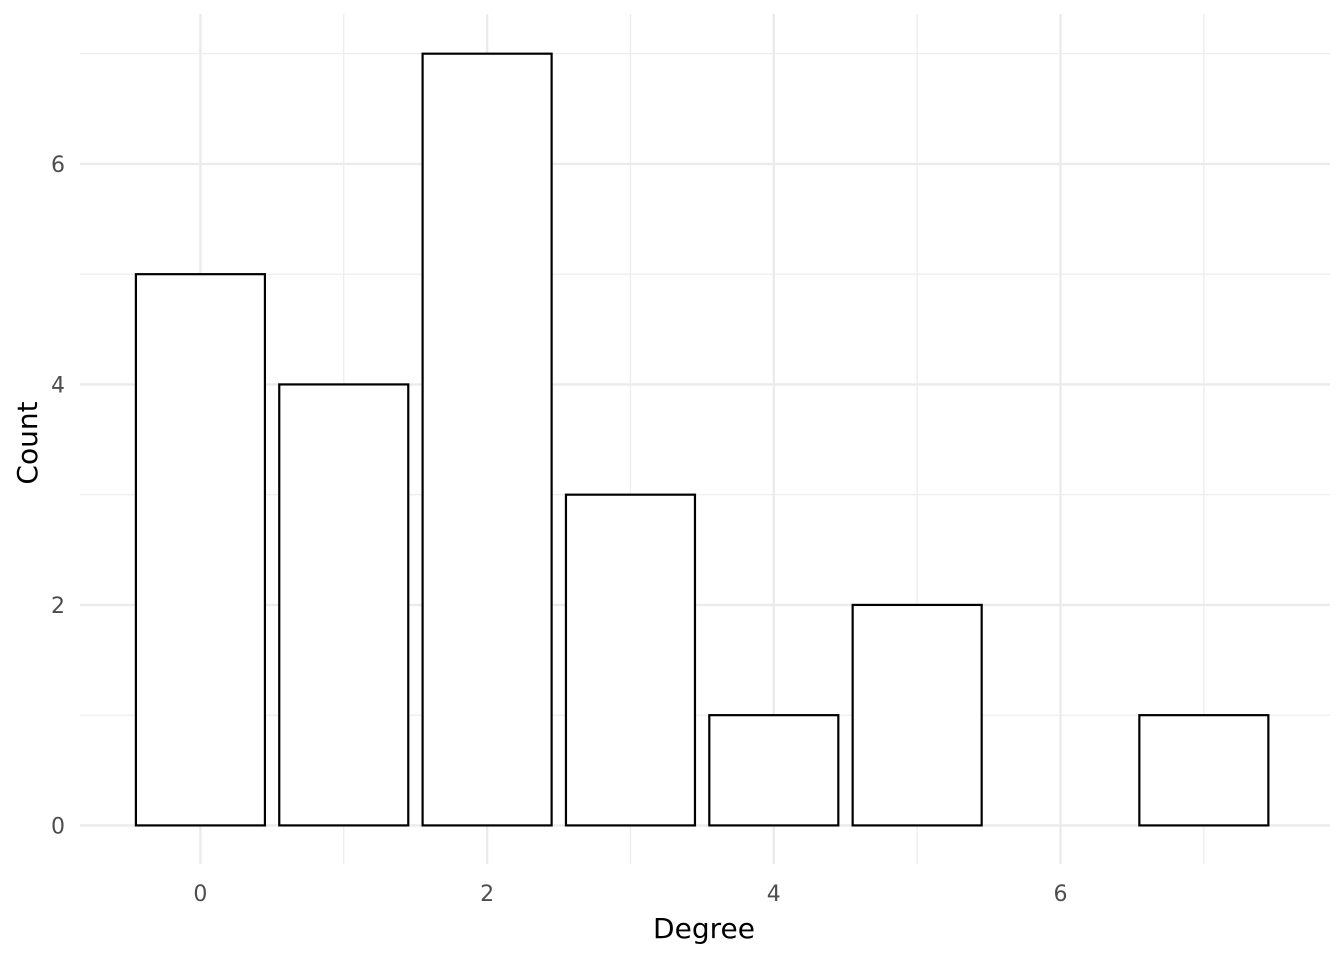 This screenshot has width=1344, height=960. Describe the element at coordinates (630, 894) in the screenshot. I see `x-axis-ticks: 0 2 4 6` at that location.